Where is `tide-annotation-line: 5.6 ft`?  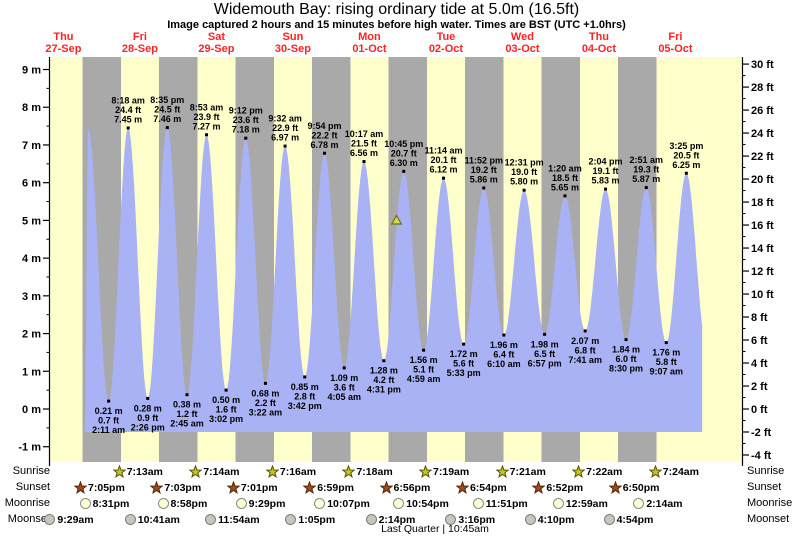
tide-annotation-line: 5.6 ft is located at coordinates (463, 364).